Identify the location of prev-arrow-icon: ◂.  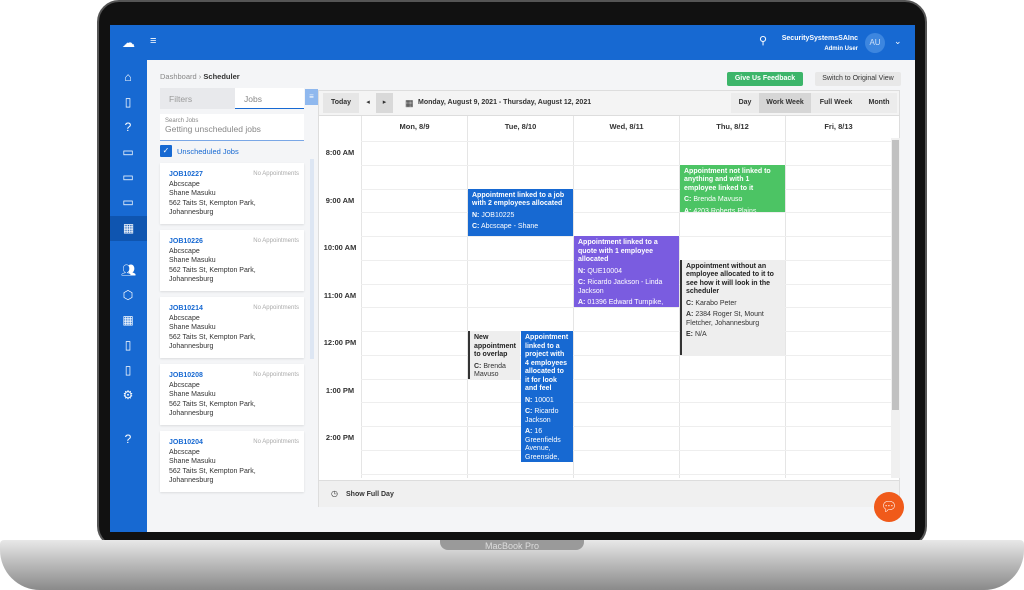
(368, 102).